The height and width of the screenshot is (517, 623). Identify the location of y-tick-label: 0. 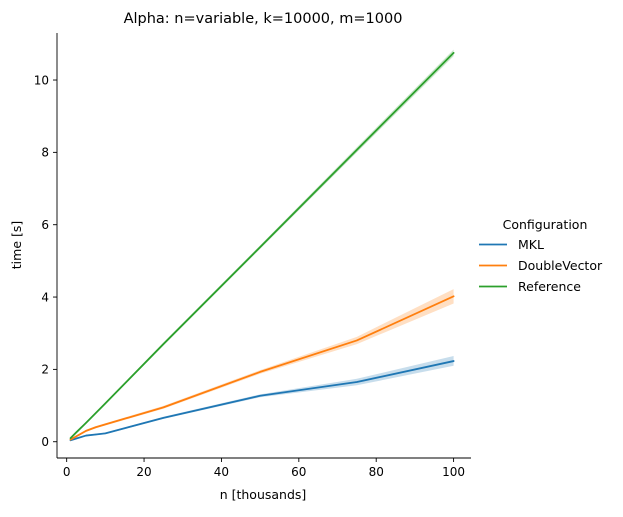
(45, 442).